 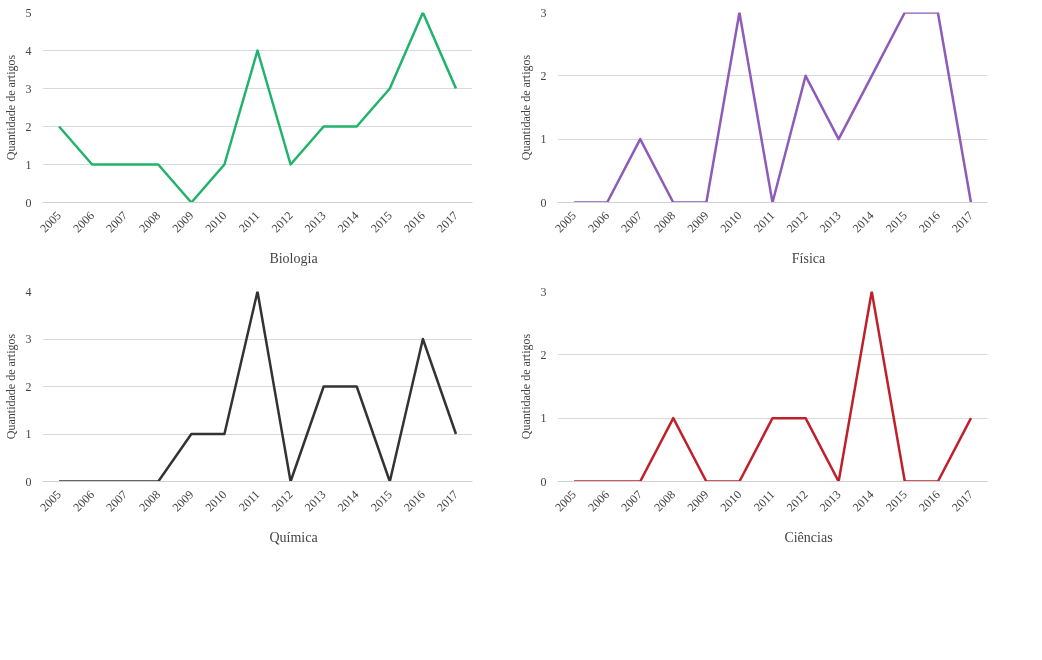 What do you see at coordinates (808, 538) in the screenshot?
I see `text: Ciências` at bounding box center [808, 538].